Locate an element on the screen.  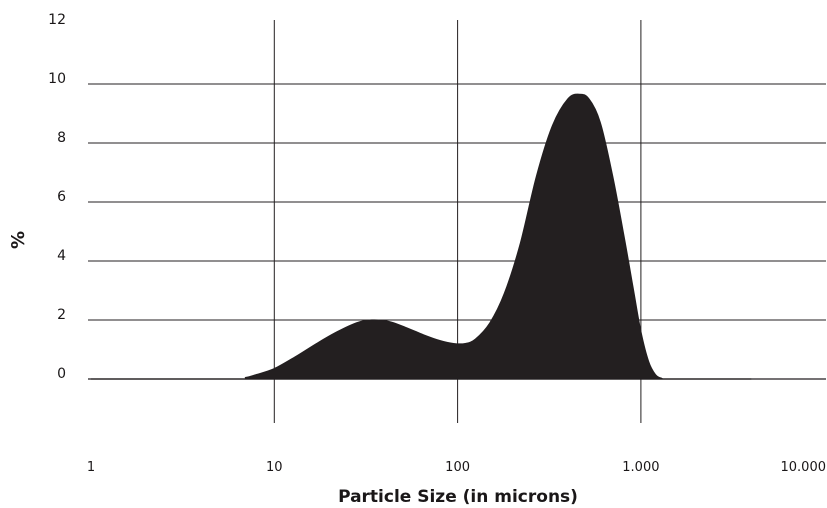
y-tick-labels: 0 2 4 6 8 10 12 is located at coordinates (57, 197).